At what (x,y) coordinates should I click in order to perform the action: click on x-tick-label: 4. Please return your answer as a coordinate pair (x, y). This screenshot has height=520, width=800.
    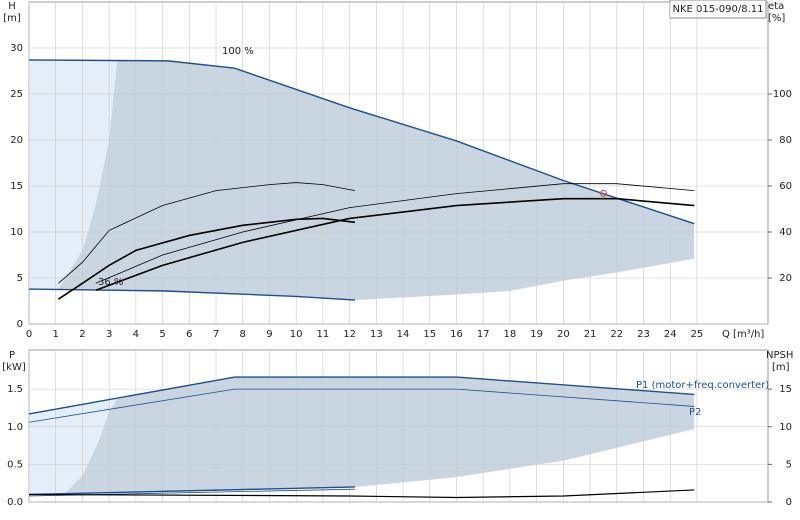
    Looking at the image, I should click on (136, 334).